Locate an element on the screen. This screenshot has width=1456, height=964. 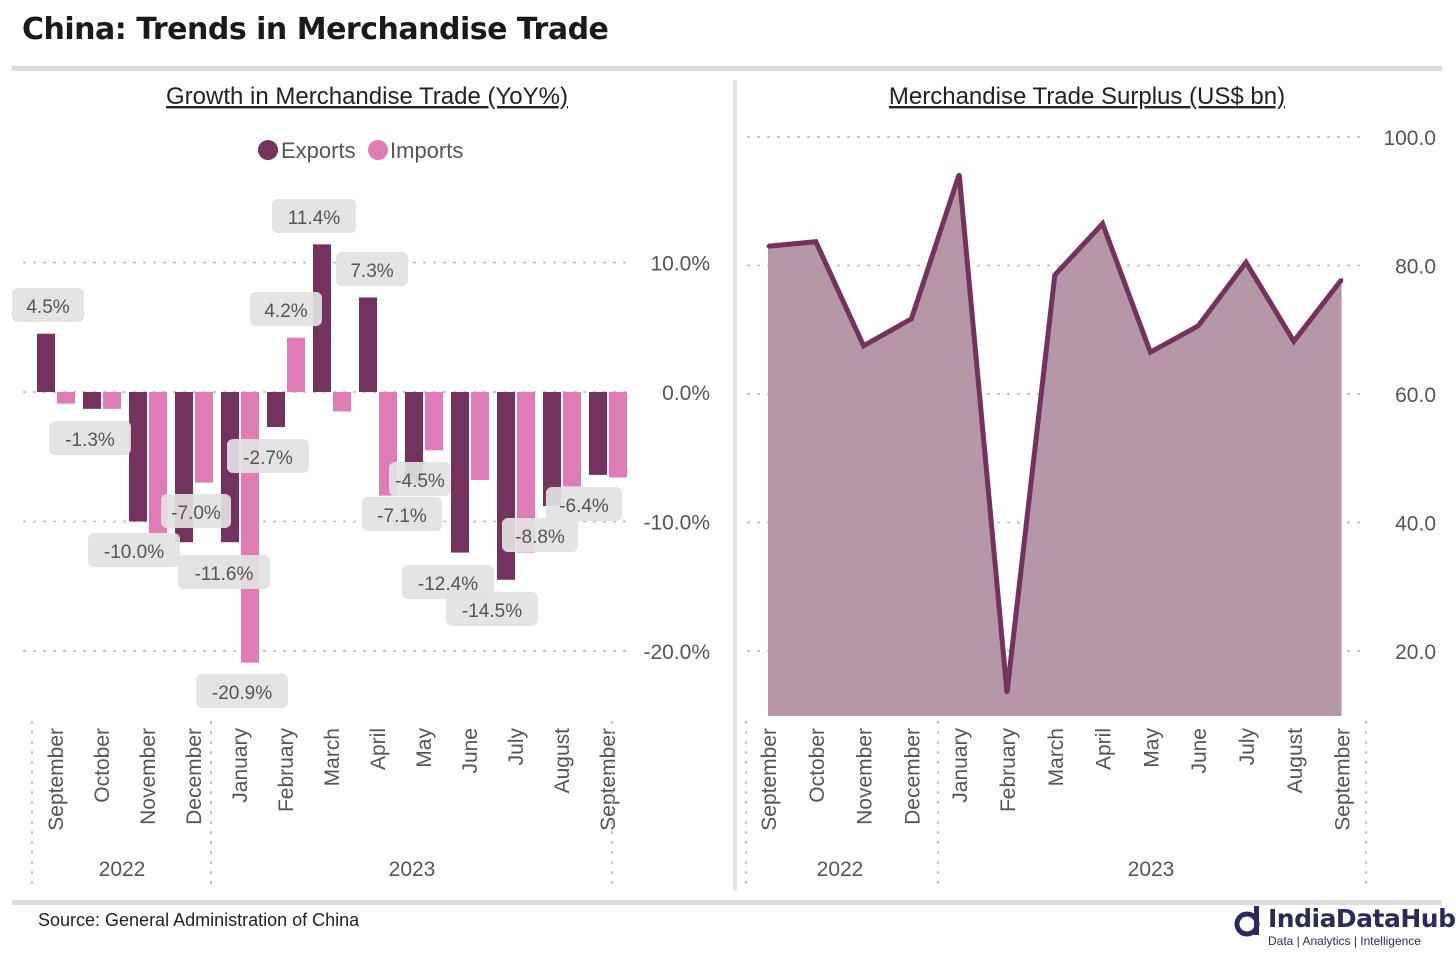
logo-tagline: Data | Analytics | Intelligence is located at coordinates (1344, 941).